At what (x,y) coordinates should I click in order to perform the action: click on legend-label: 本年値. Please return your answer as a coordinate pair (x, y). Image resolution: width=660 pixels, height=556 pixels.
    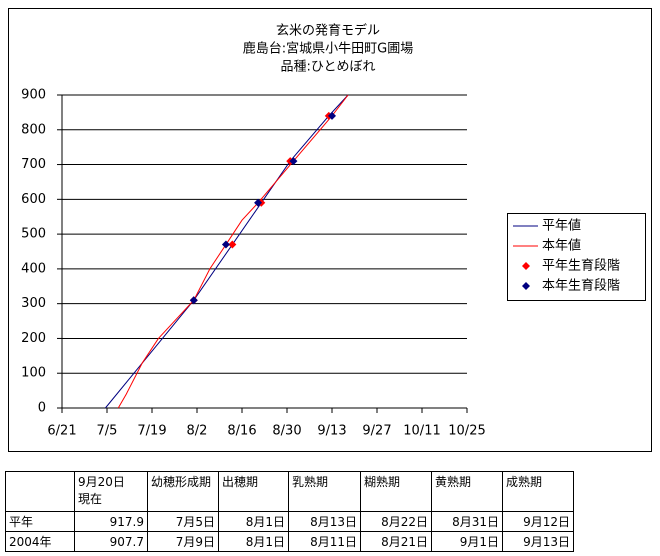
    Looking at the image, I should click on (561, 246).